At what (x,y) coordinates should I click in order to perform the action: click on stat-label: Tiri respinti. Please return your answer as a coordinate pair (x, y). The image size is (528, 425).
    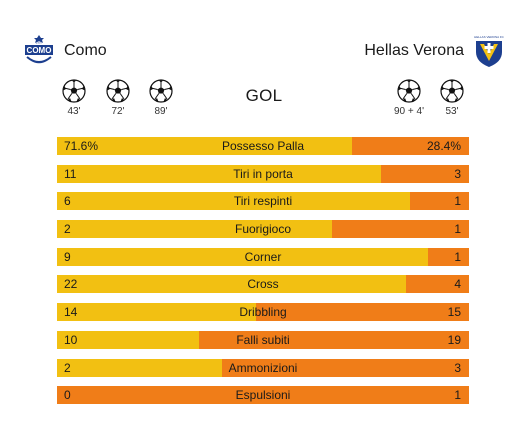
    Looking at the image, I should click on (263, 201).